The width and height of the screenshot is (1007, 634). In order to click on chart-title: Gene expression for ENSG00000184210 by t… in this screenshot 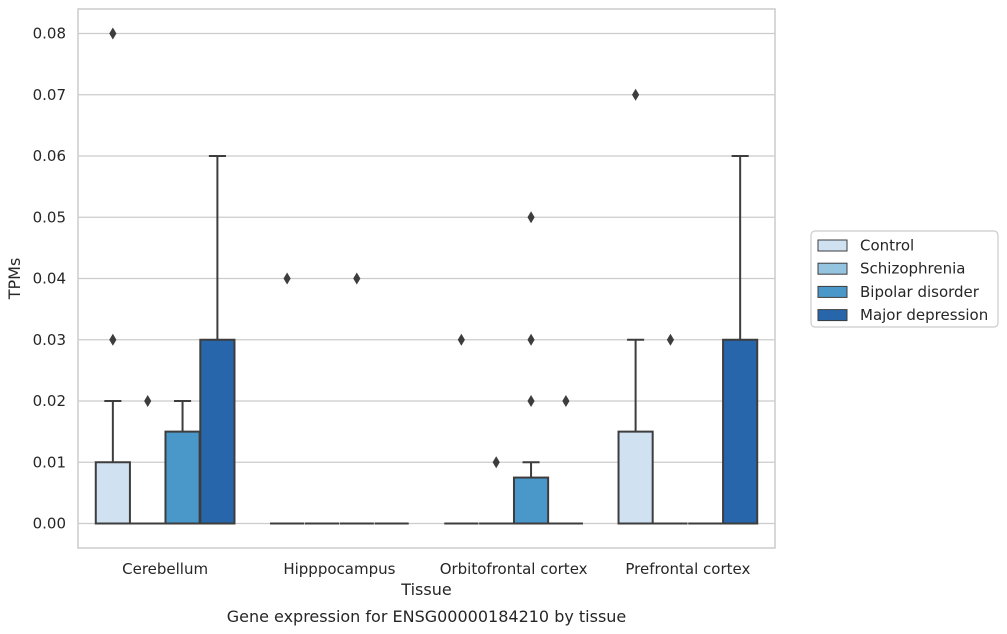, I will do `click(427, 616)`.